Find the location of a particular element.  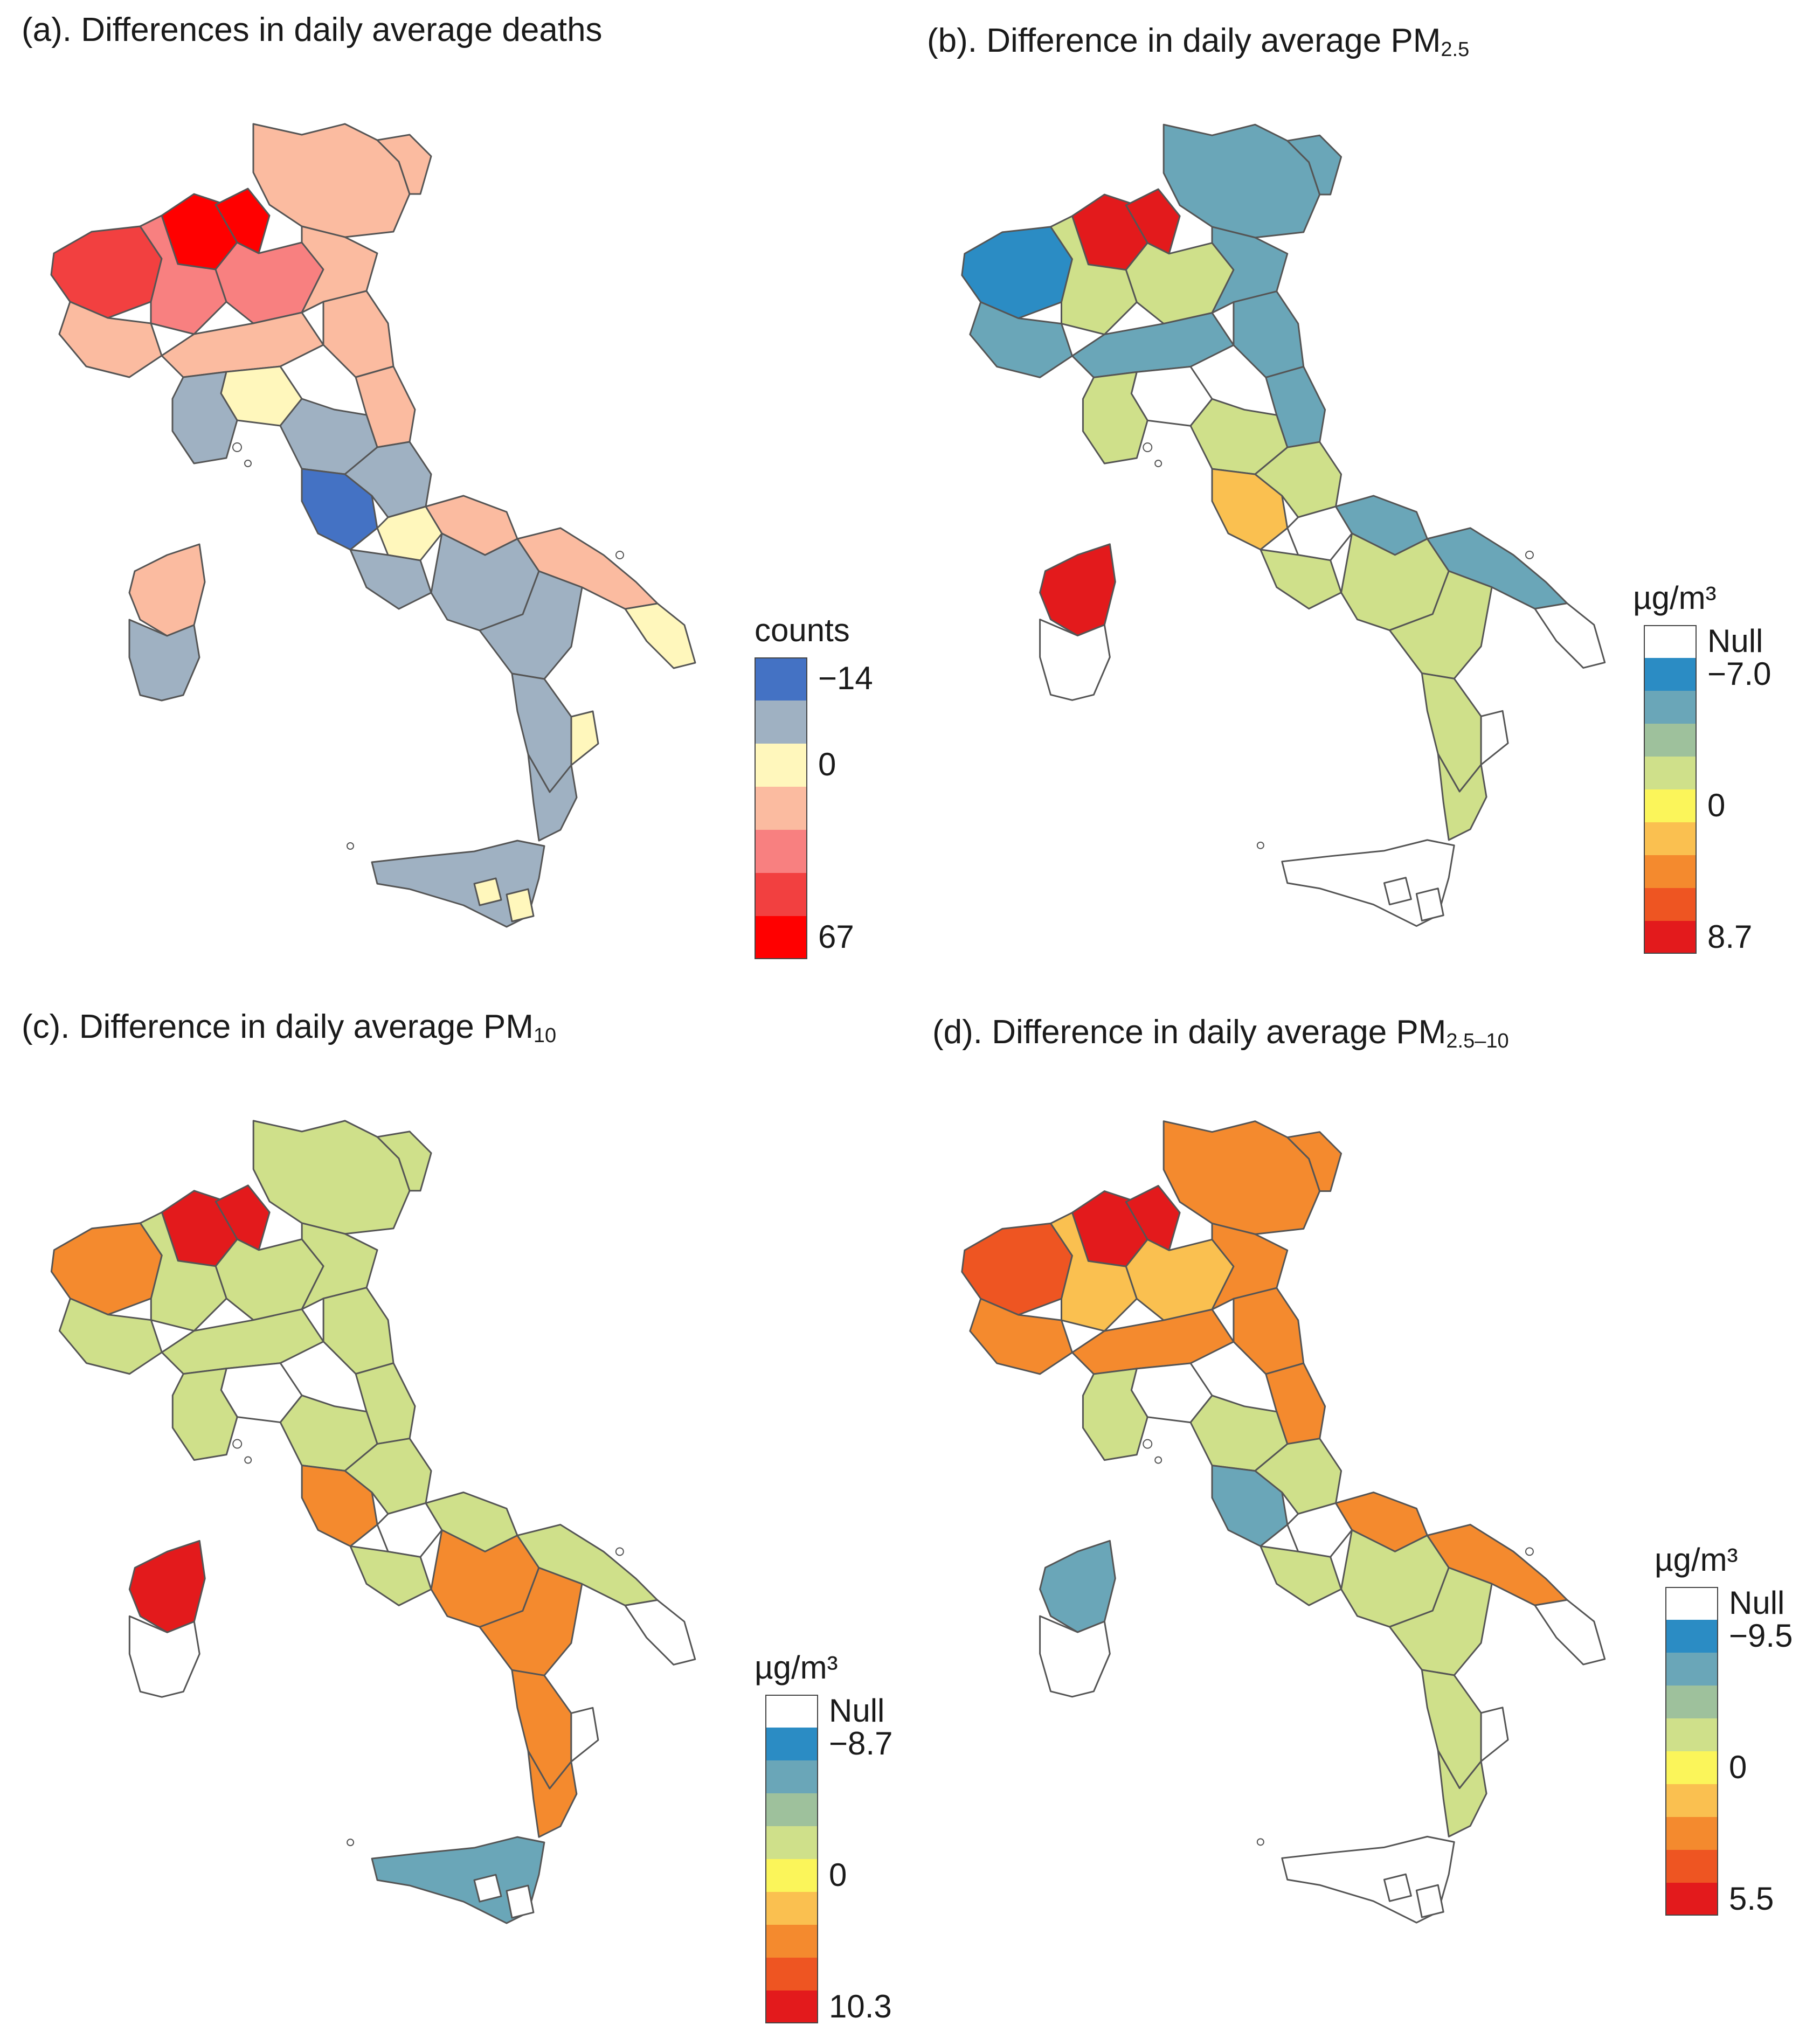

panel-c-map is located at coordinates (373, 1522).